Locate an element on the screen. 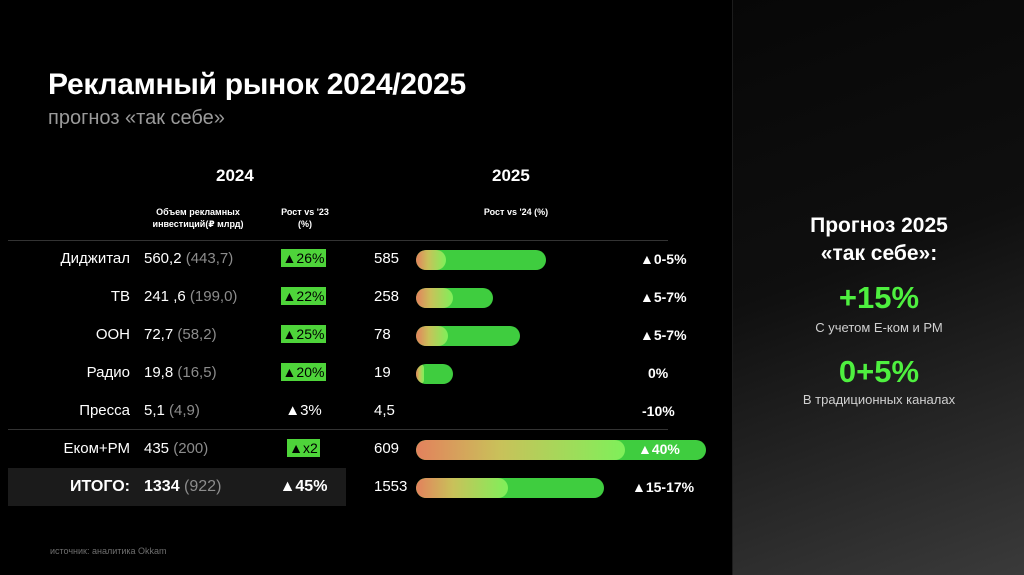 The height and width of the screenshot is (575, 1024). growth-vs-24-label: ▲40% is located at coordinates (659, 449).